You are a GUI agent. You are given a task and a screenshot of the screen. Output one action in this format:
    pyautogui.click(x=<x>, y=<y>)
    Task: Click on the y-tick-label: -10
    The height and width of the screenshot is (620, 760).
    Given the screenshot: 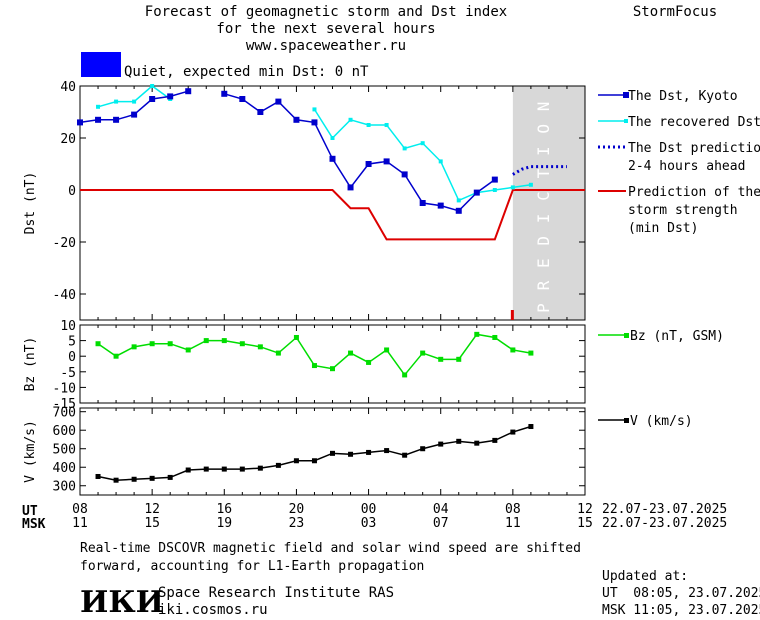 What is the action you would take?
    pyautogui.click(x=64, y=388)
    